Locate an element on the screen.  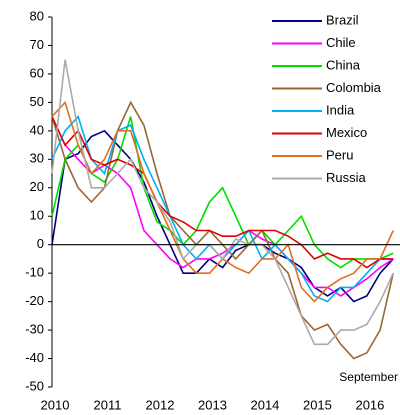
y-tick-label: -30 is located at coordinates (34, 329).